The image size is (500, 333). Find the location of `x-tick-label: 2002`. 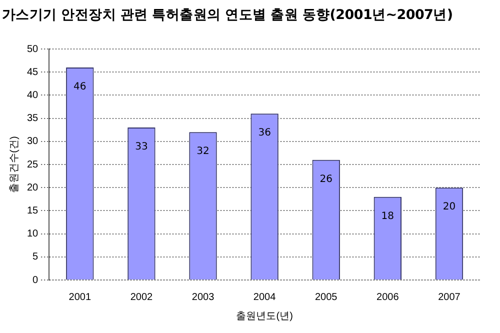

x-tick-label: 2002 is located at coordinates (142, 297).